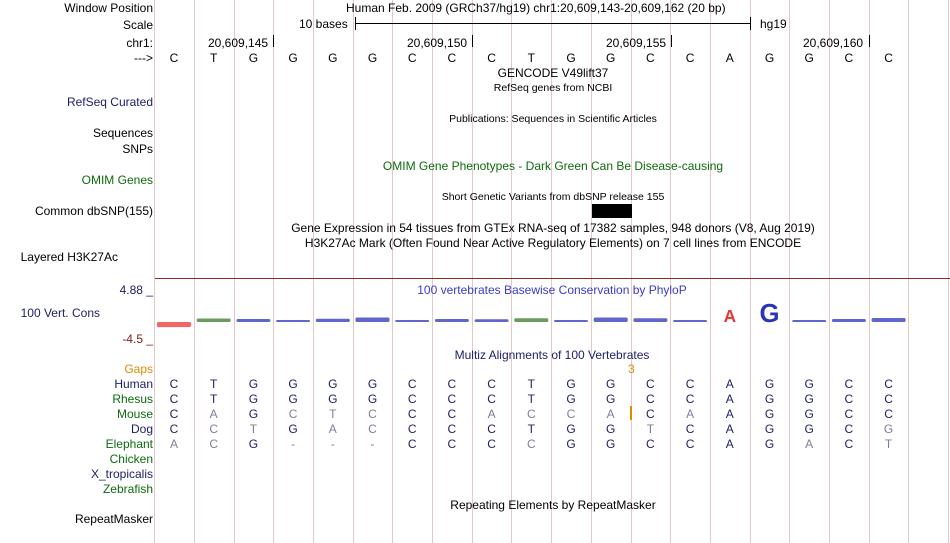 This screenshot has height=543, width=950. What do you see at coordinates (122, 133) in the screenshot?
I see `sequences-label: Sequences` at bounding box center [122, 133].